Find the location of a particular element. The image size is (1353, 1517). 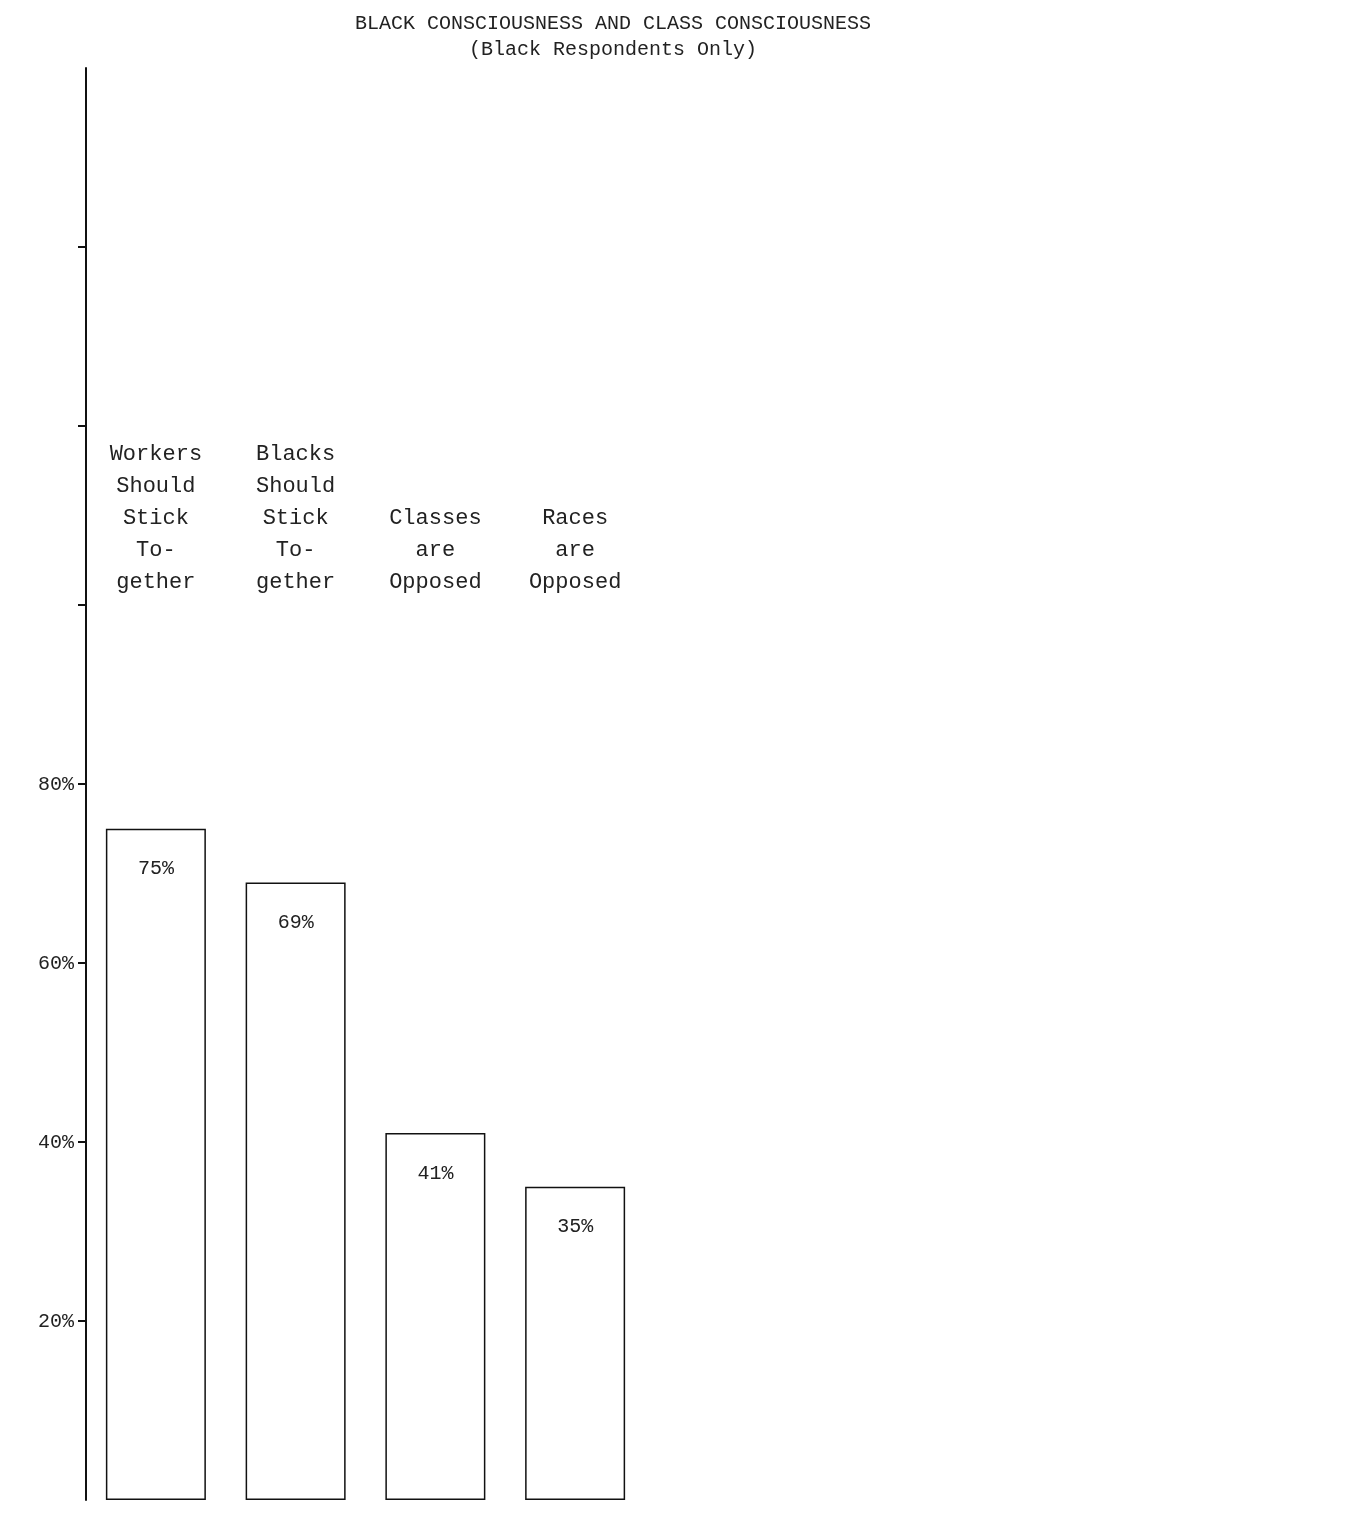

y-tick-label: 20% is located at coordinates (56, 1321).